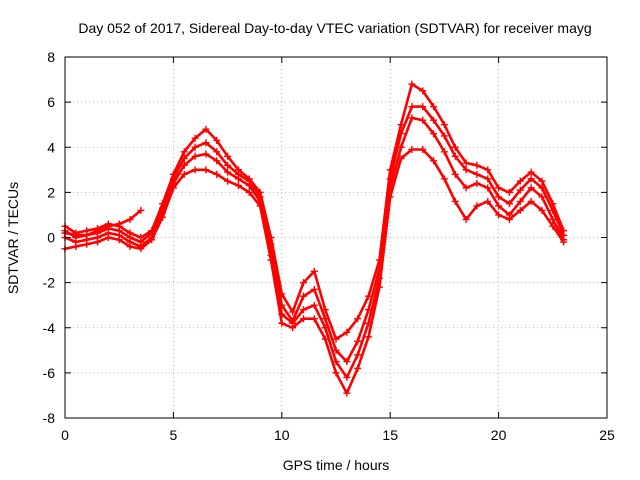  What do you see at coordinates (49, 418) in the screenshot?
I see `y-tick-label: -8` at bounding box center [49, 418].